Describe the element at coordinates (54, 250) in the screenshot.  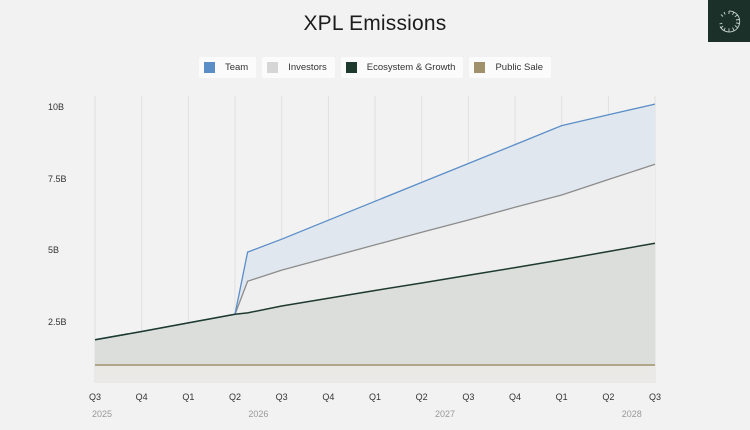
I see `y-tick-5b: 5B` at that location.